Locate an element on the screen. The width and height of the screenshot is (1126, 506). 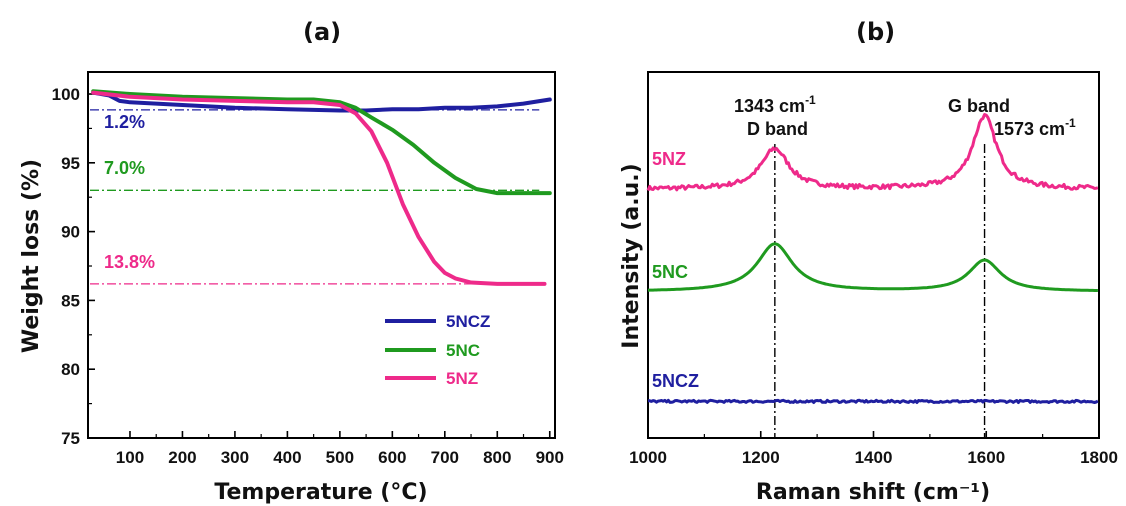
panel-a-y-axis-label: Weight loss (%) is located at coordinates (31, 256).